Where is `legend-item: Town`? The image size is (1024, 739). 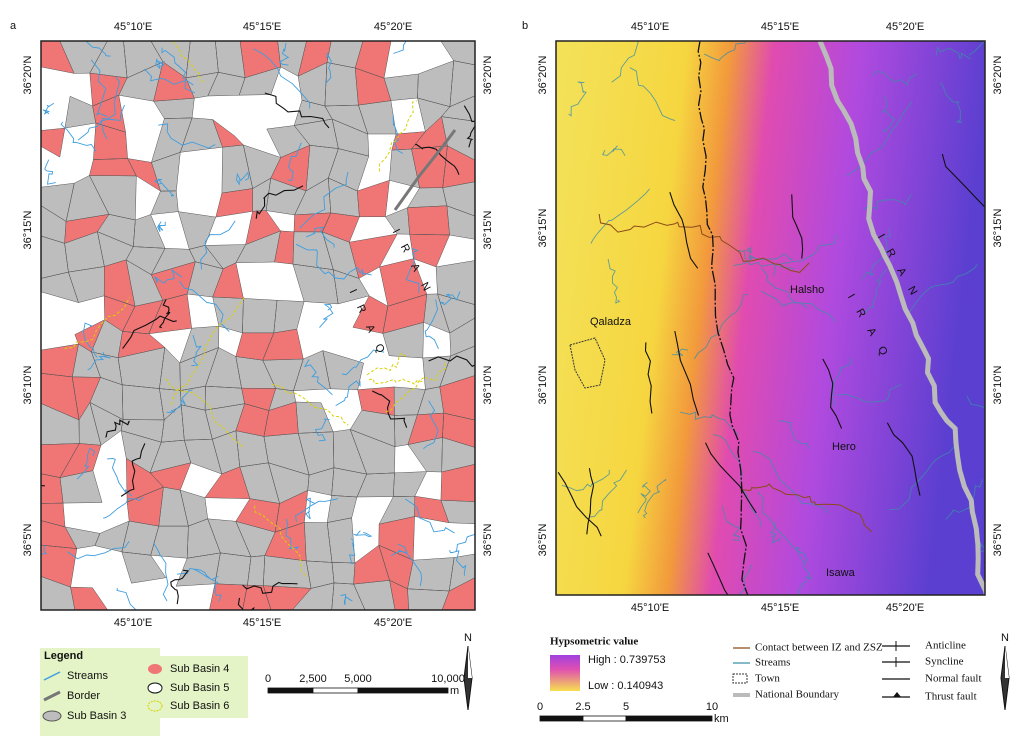 legend-item: Town is located at coordinates (767, 679).